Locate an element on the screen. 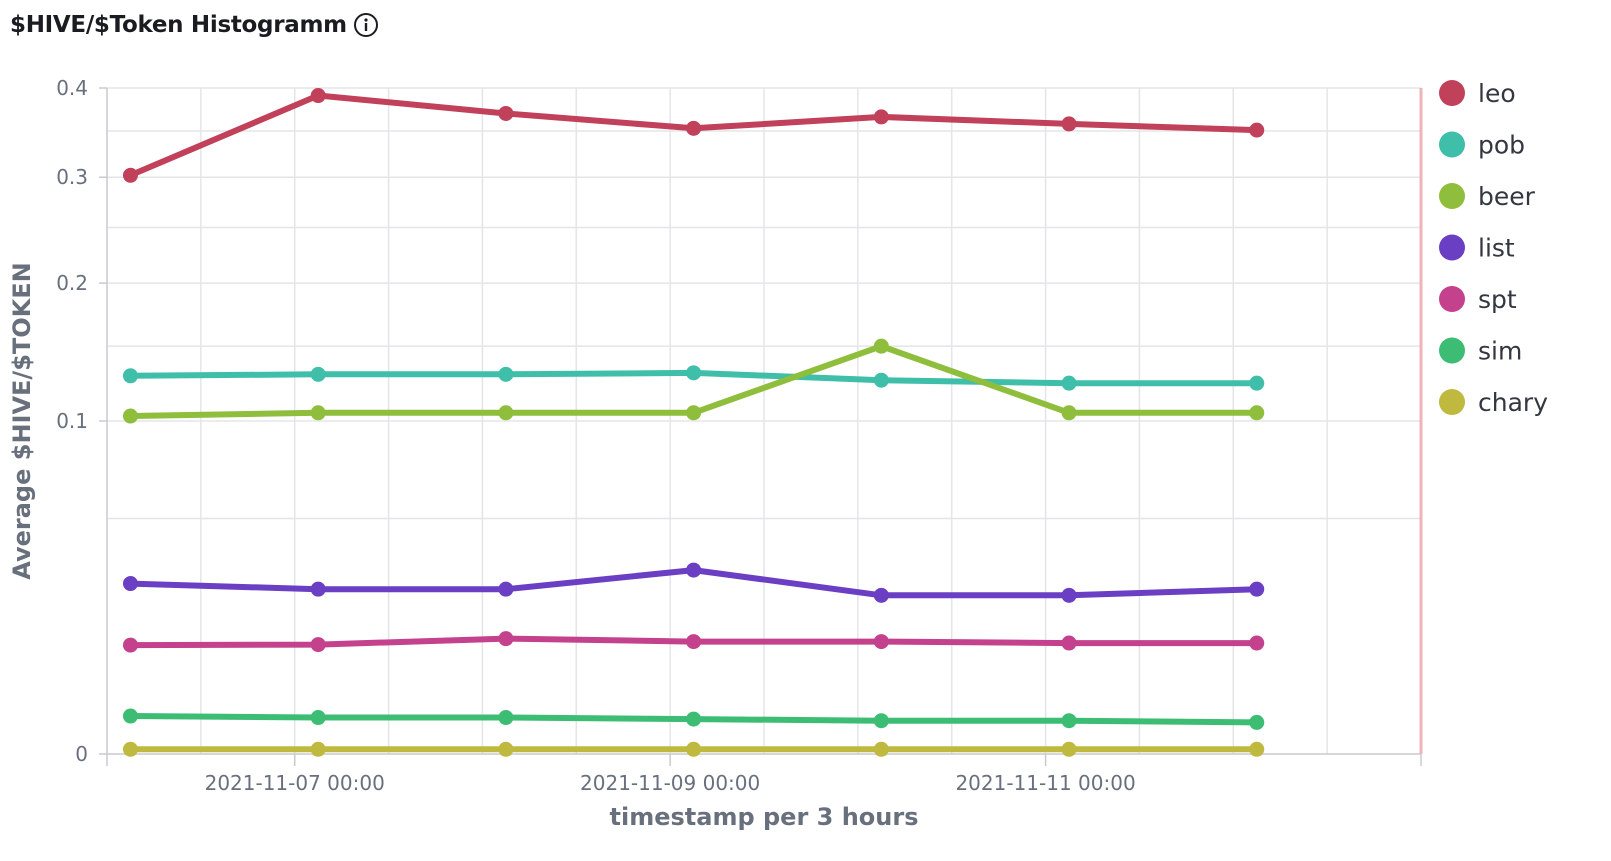 This screenshot has height=861, width=1611. y-tick-label: 0.1 is located at coordinates (72, 421).